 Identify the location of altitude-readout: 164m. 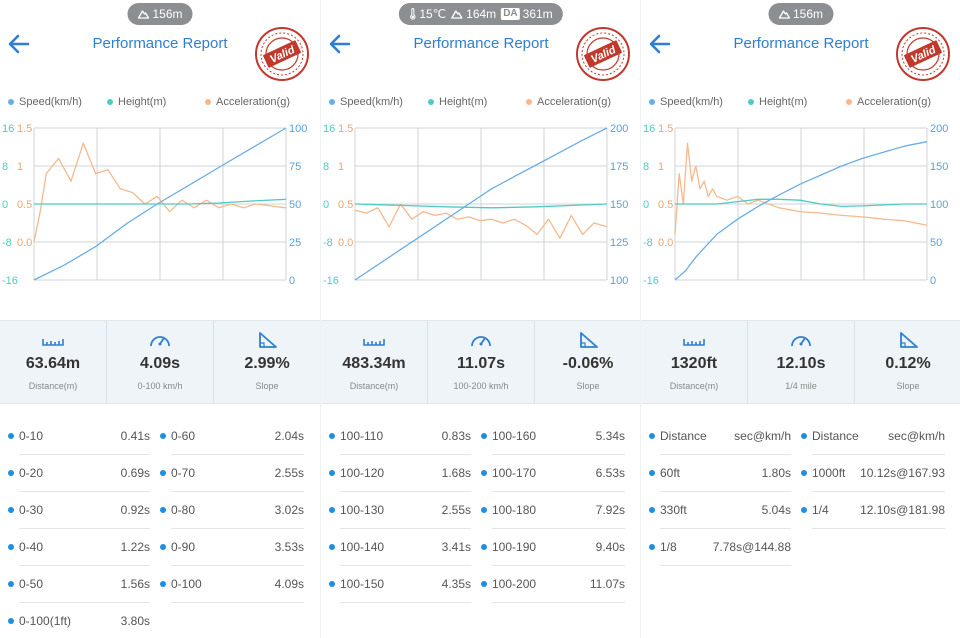
(473, 14).